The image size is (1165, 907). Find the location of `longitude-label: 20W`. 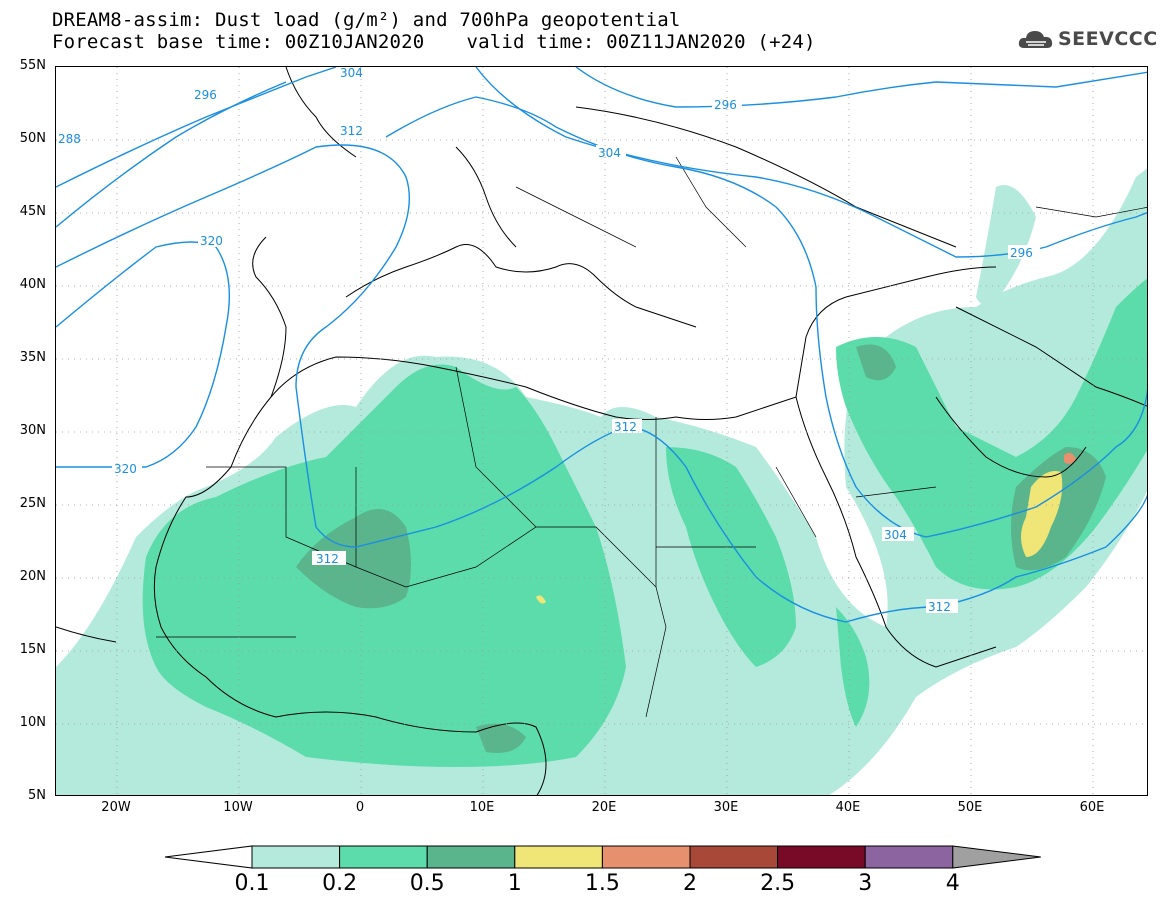

longitude-label: 20W is located at coordinates (116, 807).